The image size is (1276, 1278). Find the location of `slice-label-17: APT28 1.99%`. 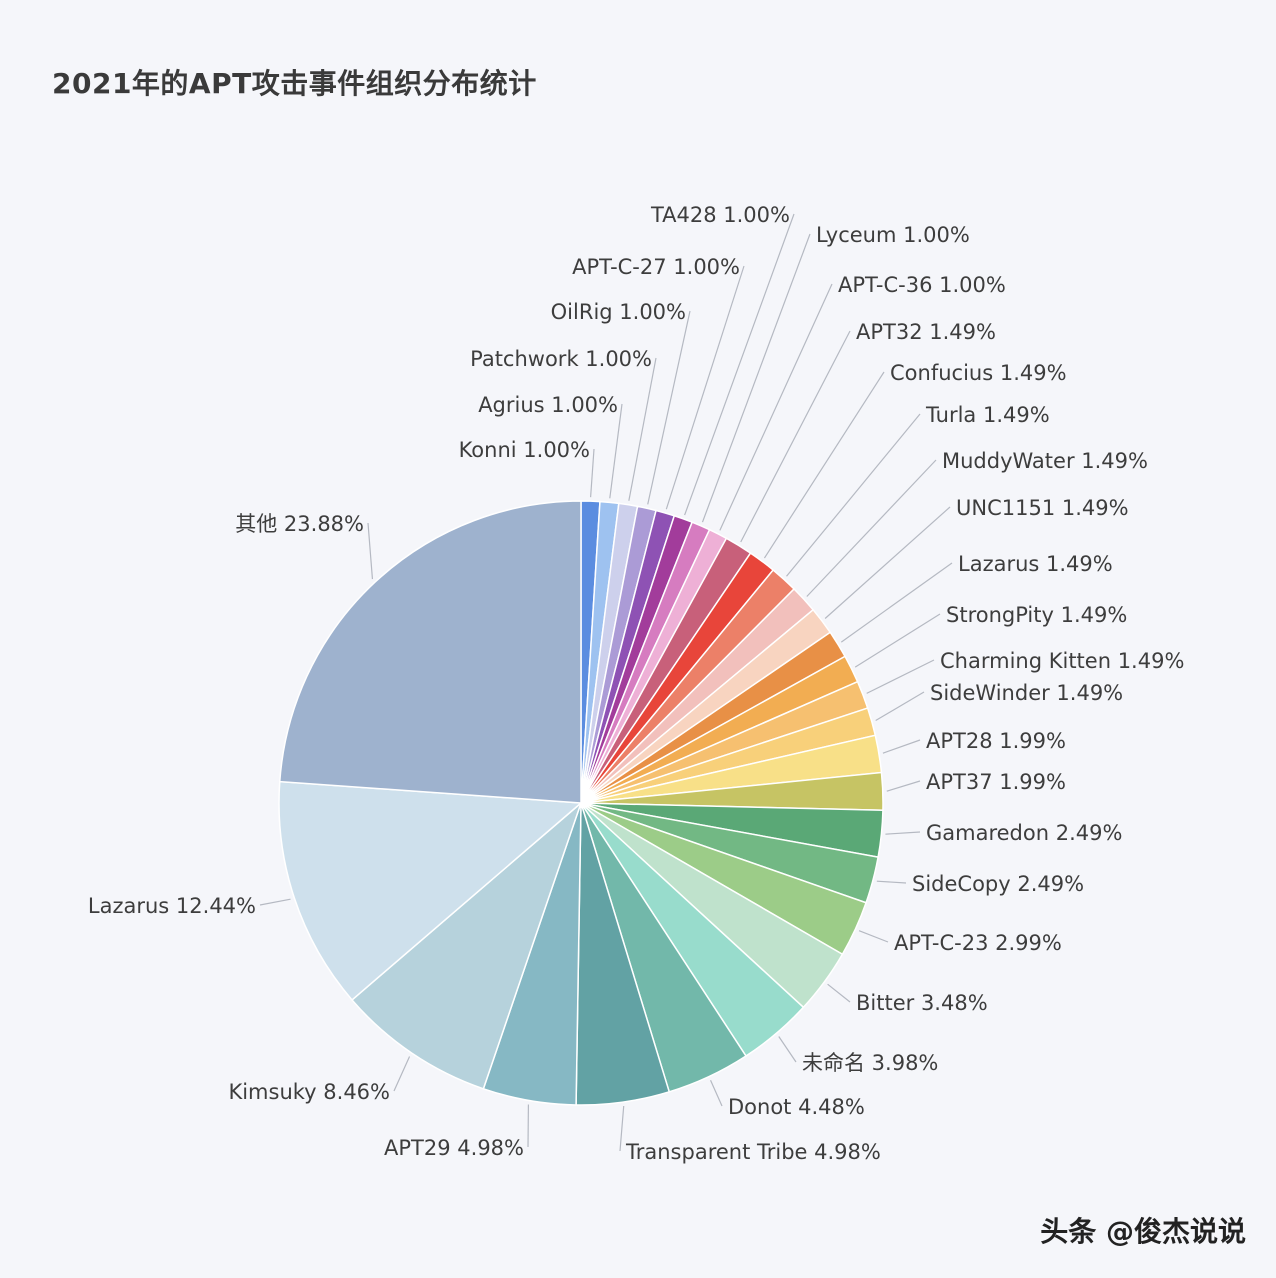

slice-label-17: APT28 1.99% is located at coordinates (996, 741).